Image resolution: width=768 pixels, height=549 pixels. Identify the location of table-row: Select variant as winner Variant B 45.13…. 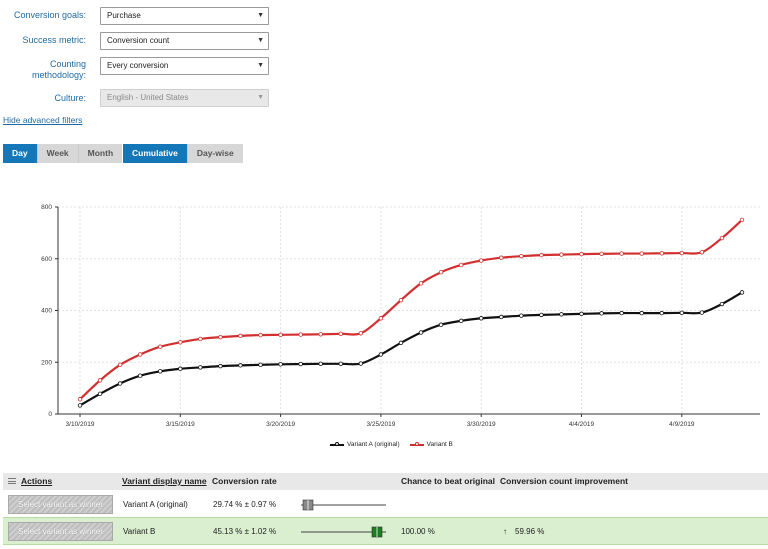
(385, 531).